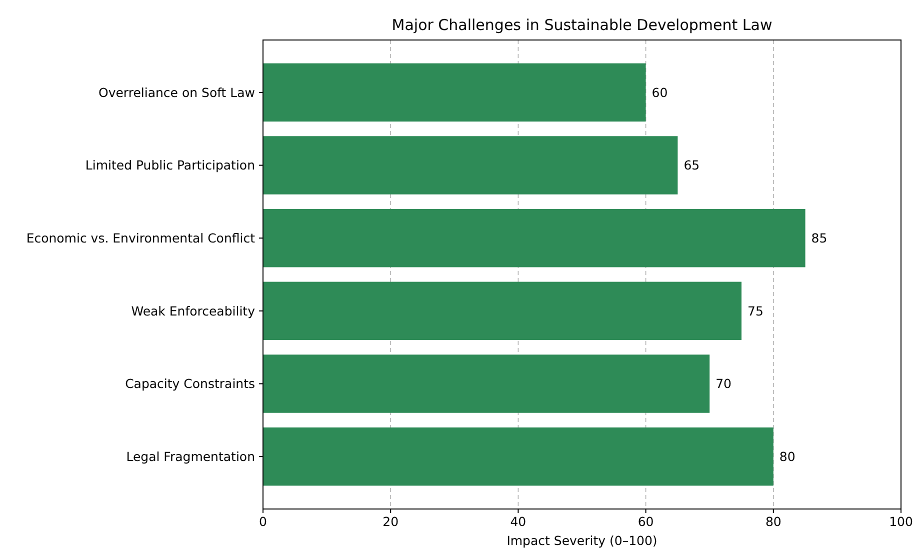 This screenshot has height=549, width=917. What do you see at coordinates (787, 456) in the screenshot?
I see `data-label: 80` at bounding box center [787, 456].